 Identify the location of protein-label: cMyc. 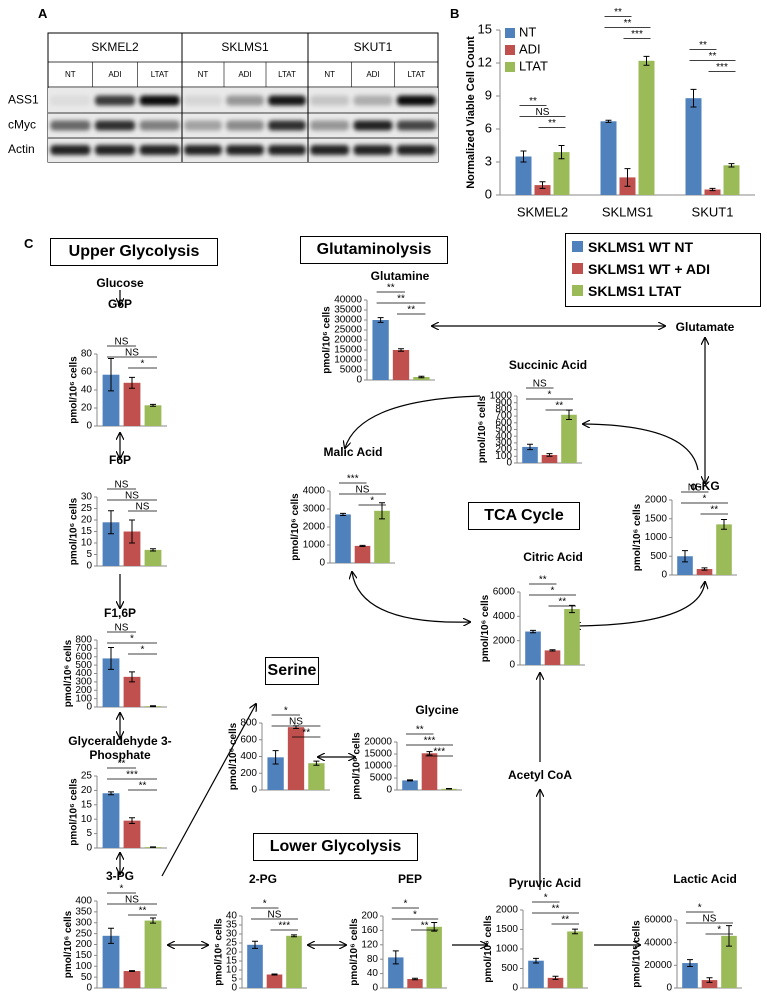
(22, 125).